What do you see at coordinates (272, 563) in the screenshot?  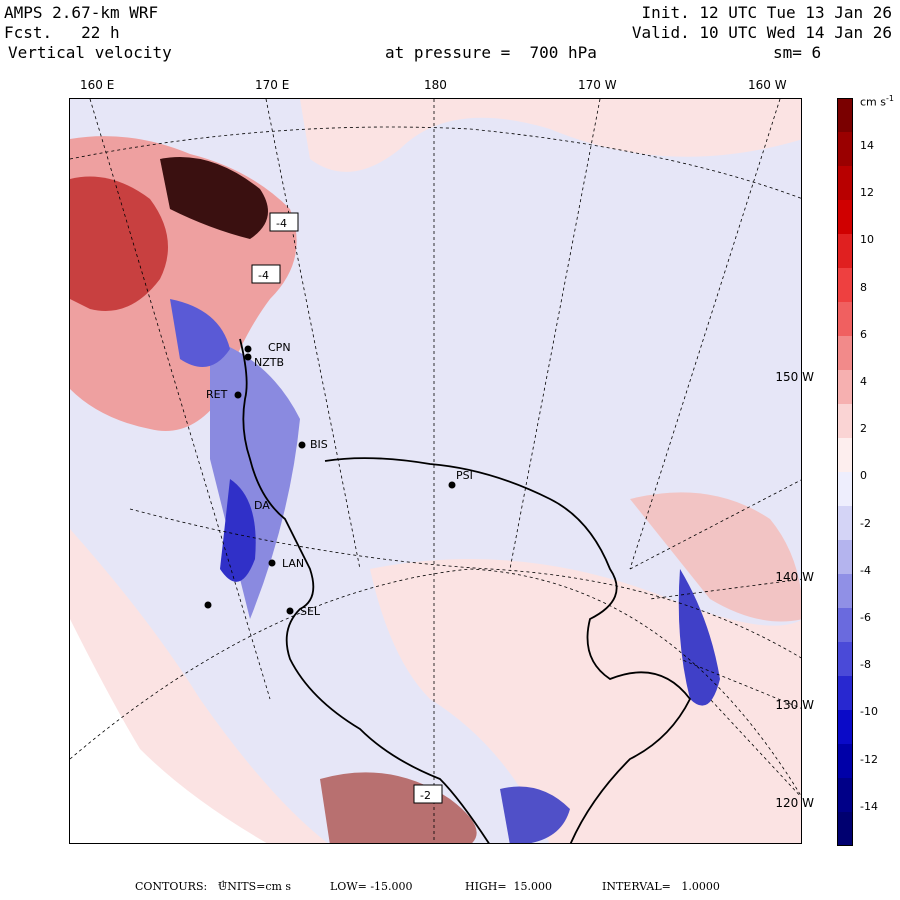 I see `station-marker-lan` at bounding box center [272, 563].